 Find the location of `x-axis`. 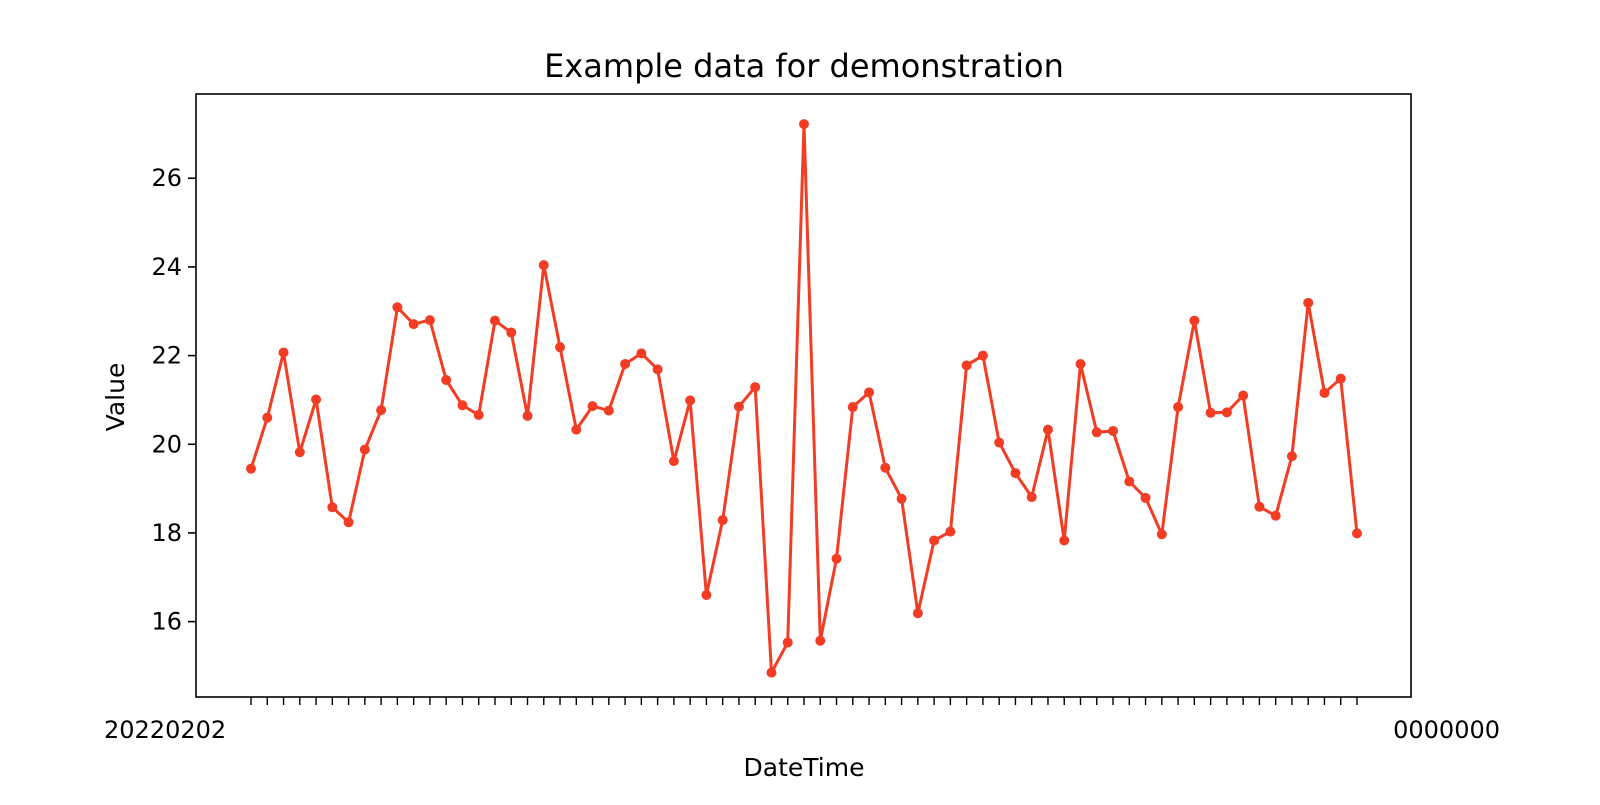

x-axis is located at coordinates (804, 701).